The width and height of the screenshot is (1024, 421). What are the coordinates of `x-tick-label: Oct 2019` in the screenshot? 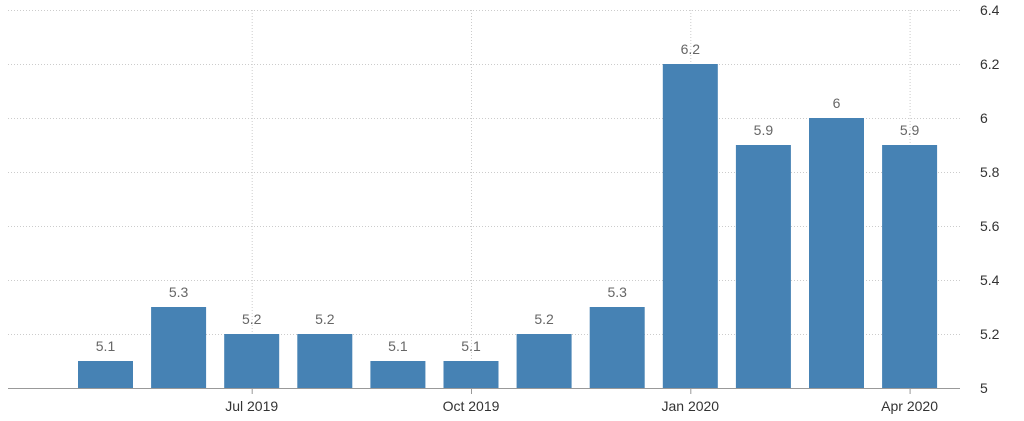 It's located at (471, 406).